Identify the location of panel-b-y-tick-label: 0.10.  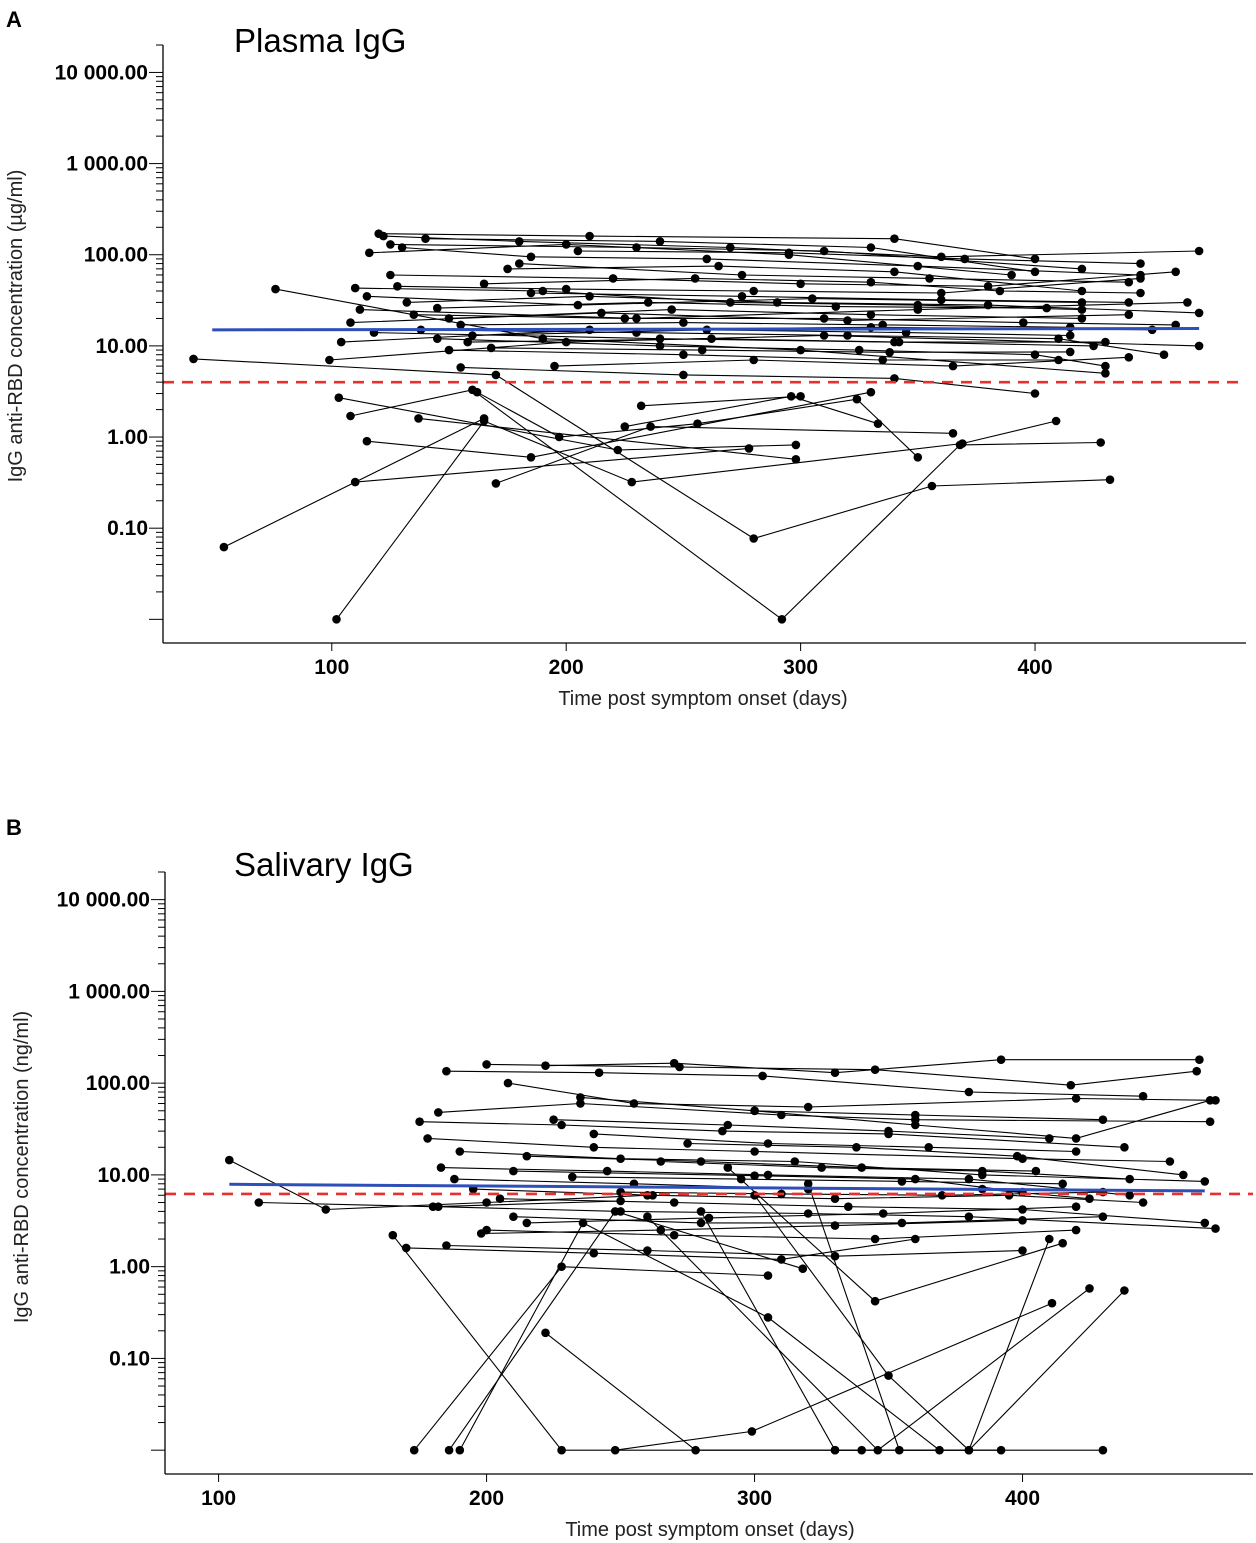
(129, 1358).